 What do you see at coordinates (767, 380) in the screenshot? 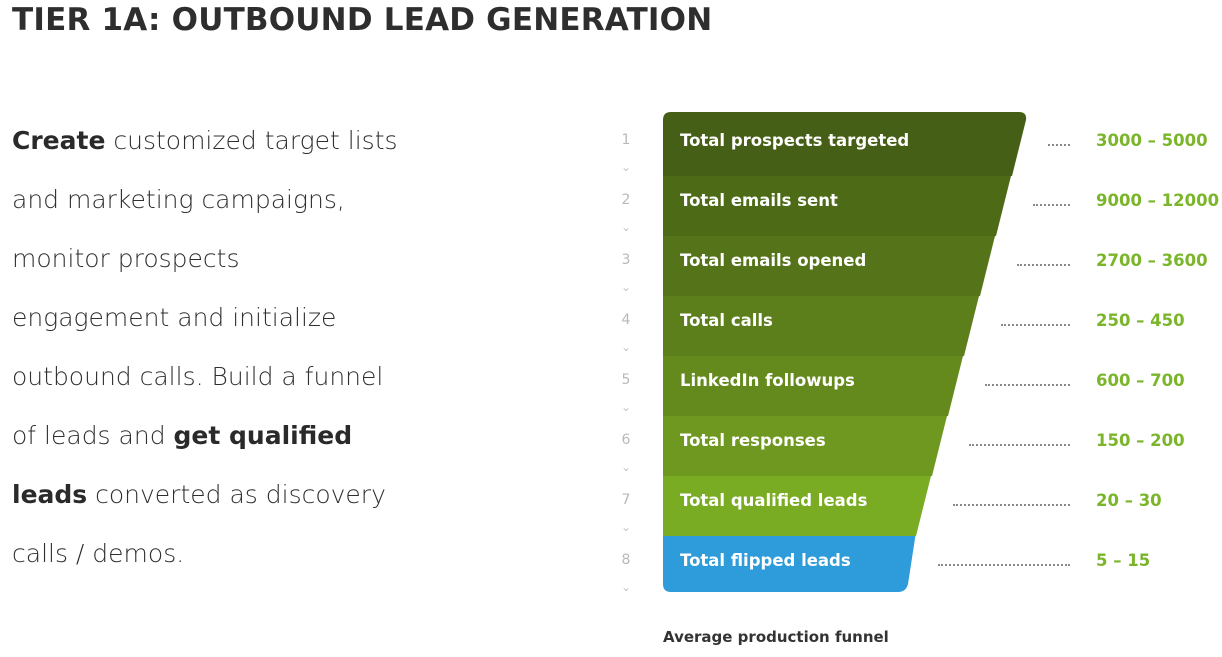
I see `funnel-step-label: LinkedIn followups` at bounding box center [767, 380].